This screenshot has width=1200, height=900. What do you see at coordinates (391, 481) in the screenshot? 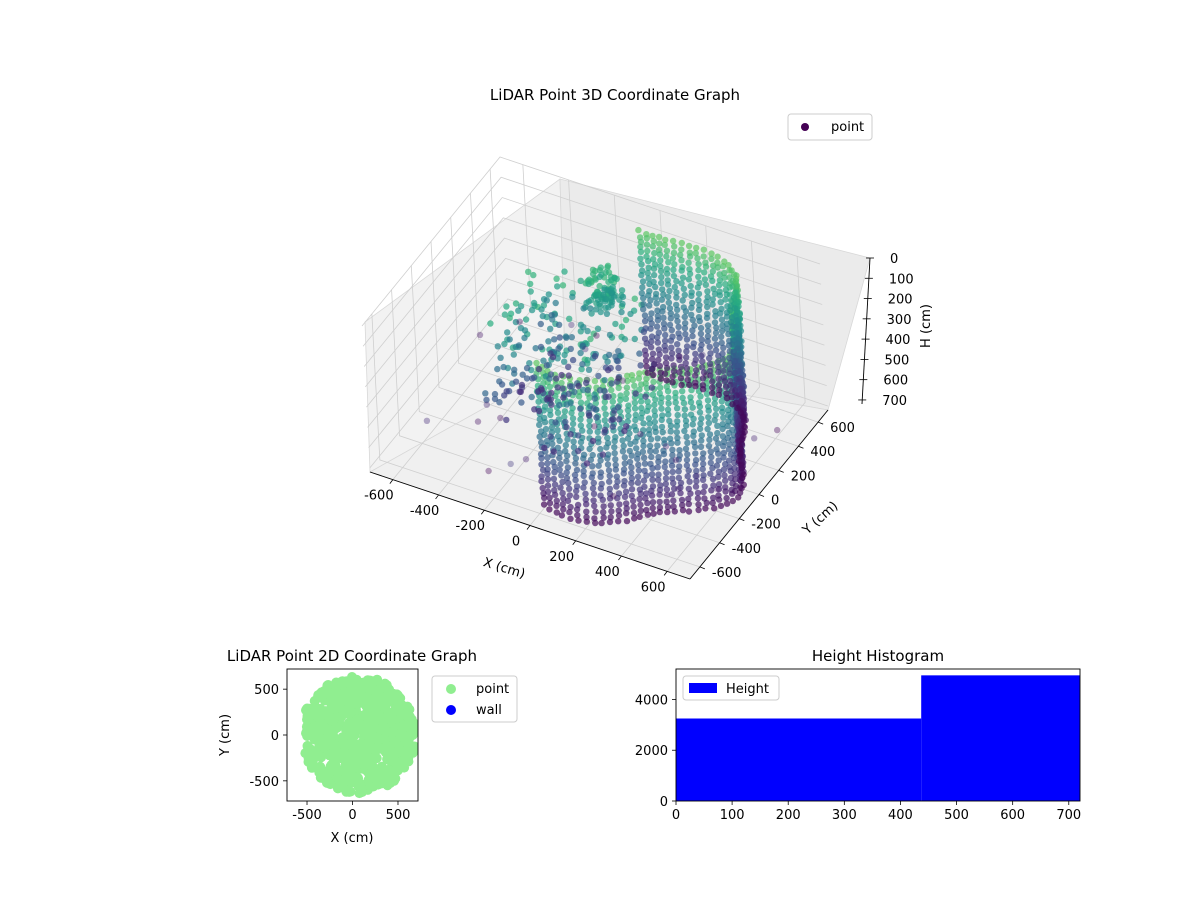
I see `x-tick-mark` at bounding box center [391, 481].